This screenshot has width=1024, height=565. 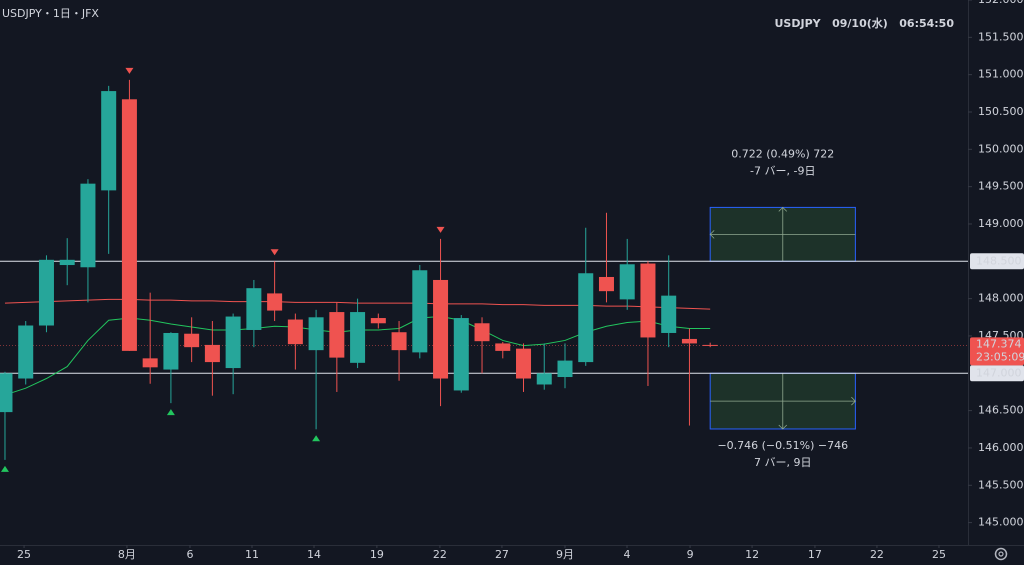 What do you see at coordinates (815, 554) in the screenshot?
I see `x-tick-label: 17` at bounding box center [815, 554].